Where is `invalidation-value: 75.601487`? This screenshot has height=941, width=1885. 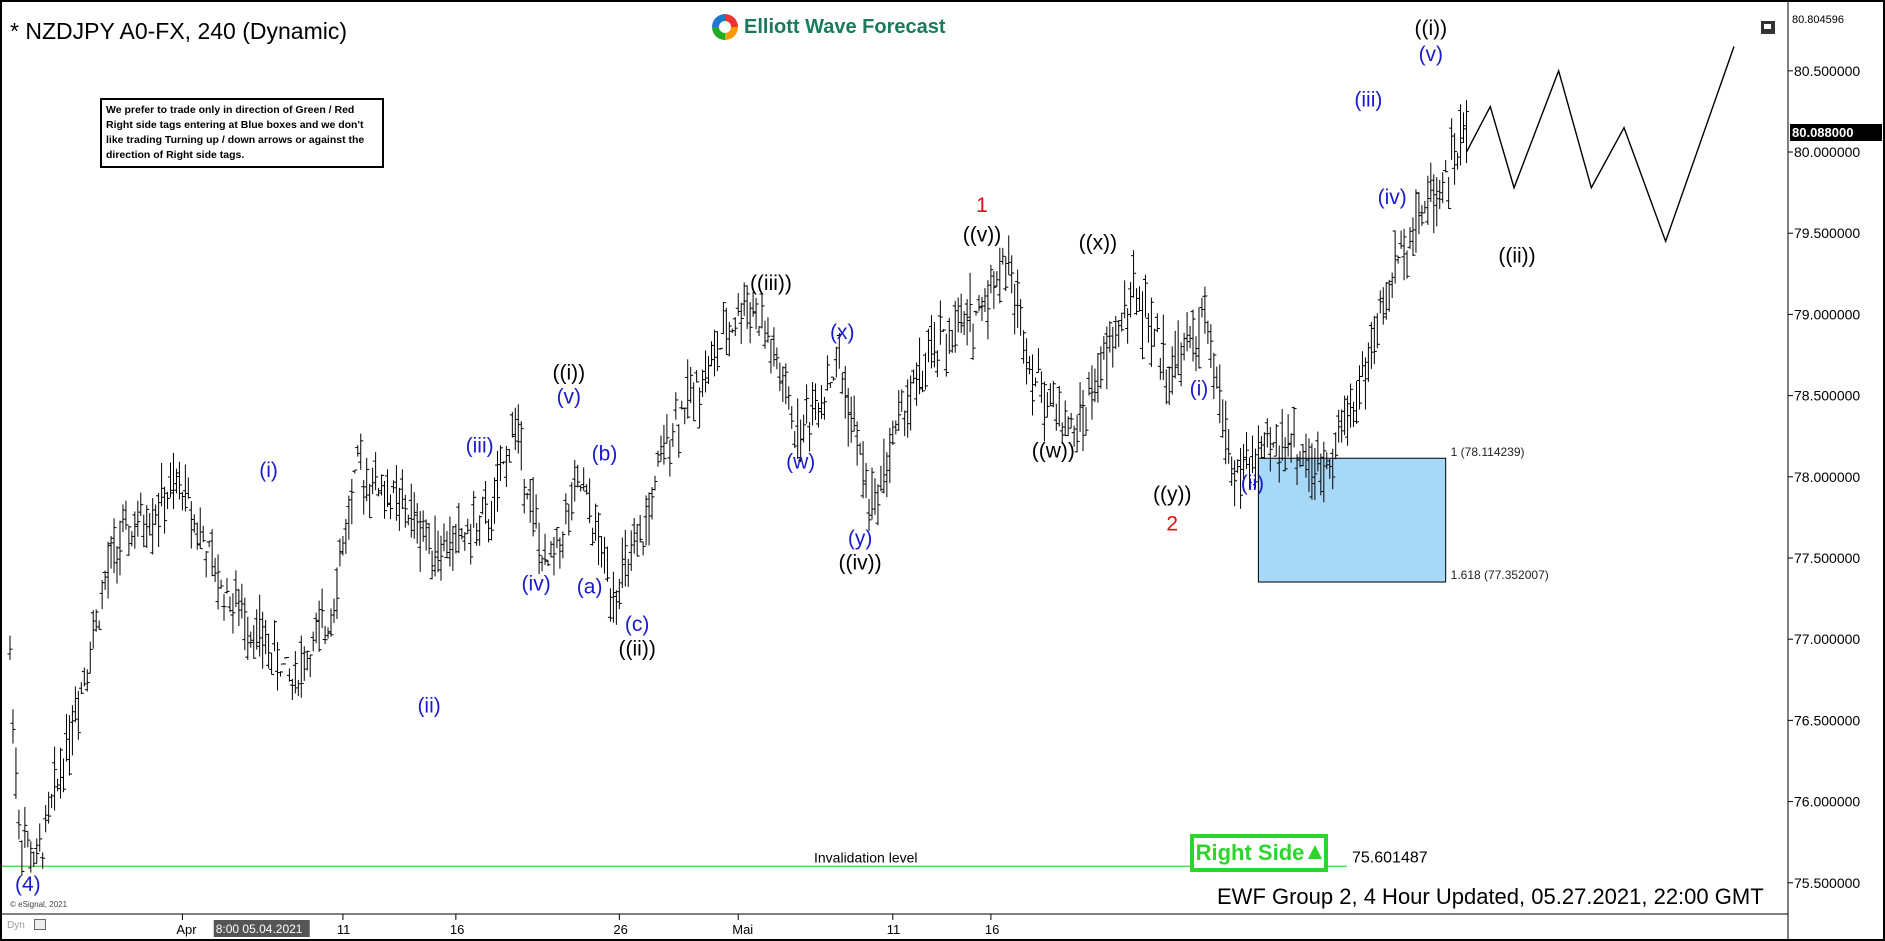
invalidation-value: 75.601487 is located at coordinates (1390, 857).